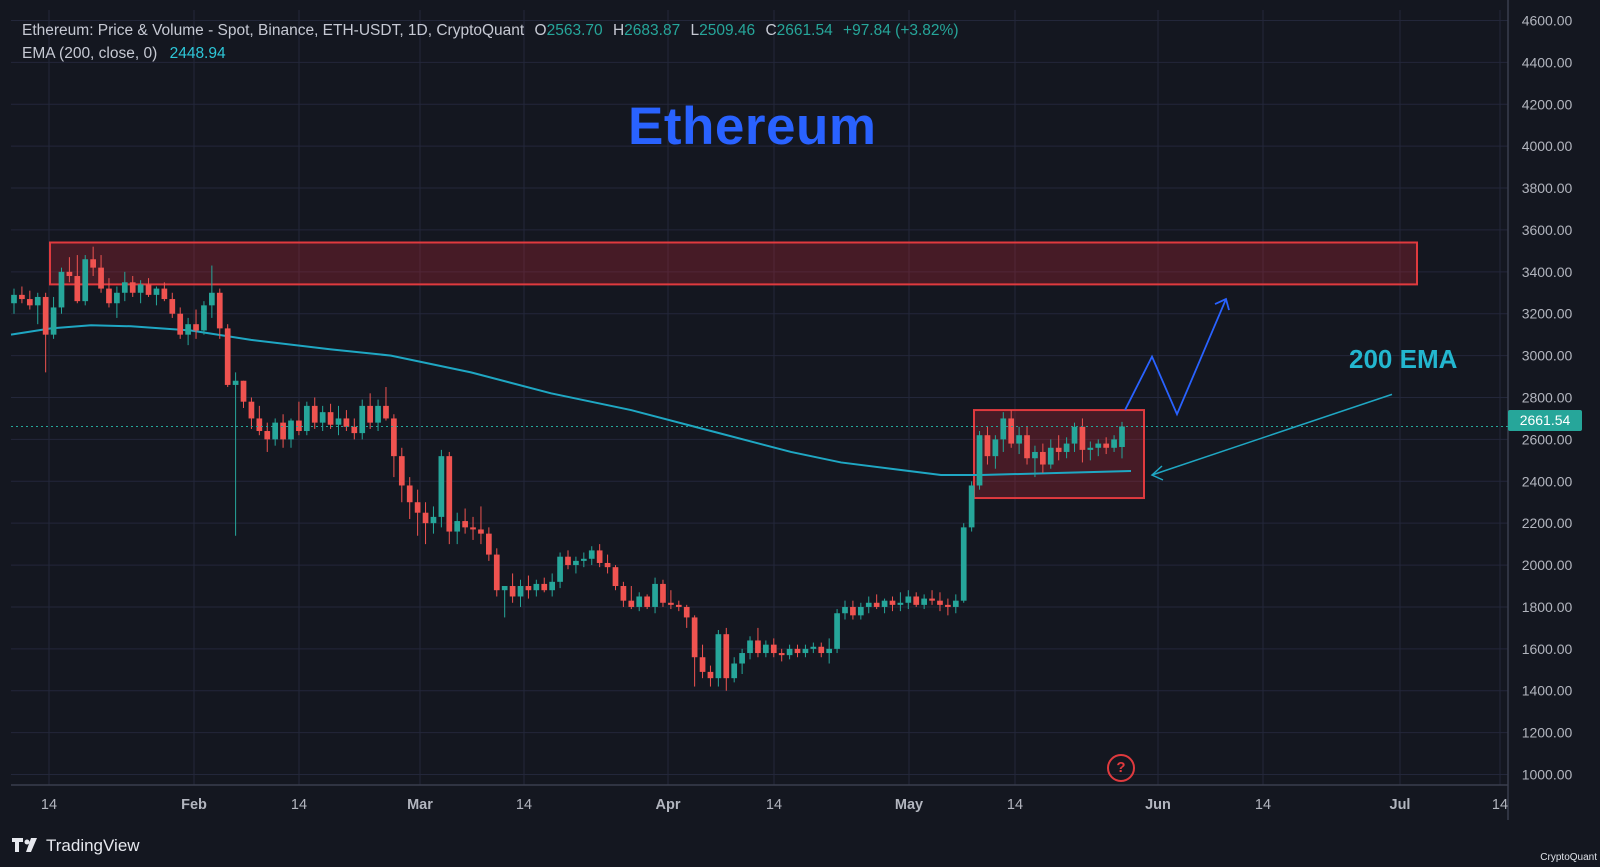 Image resolution: width=1600 pixels, height=867 pixels. What do you see at coordinates (1403, 359) in the screenshot?
I see `ema-annotation-label: 200 EMA` at bounding box center [1403, 359].